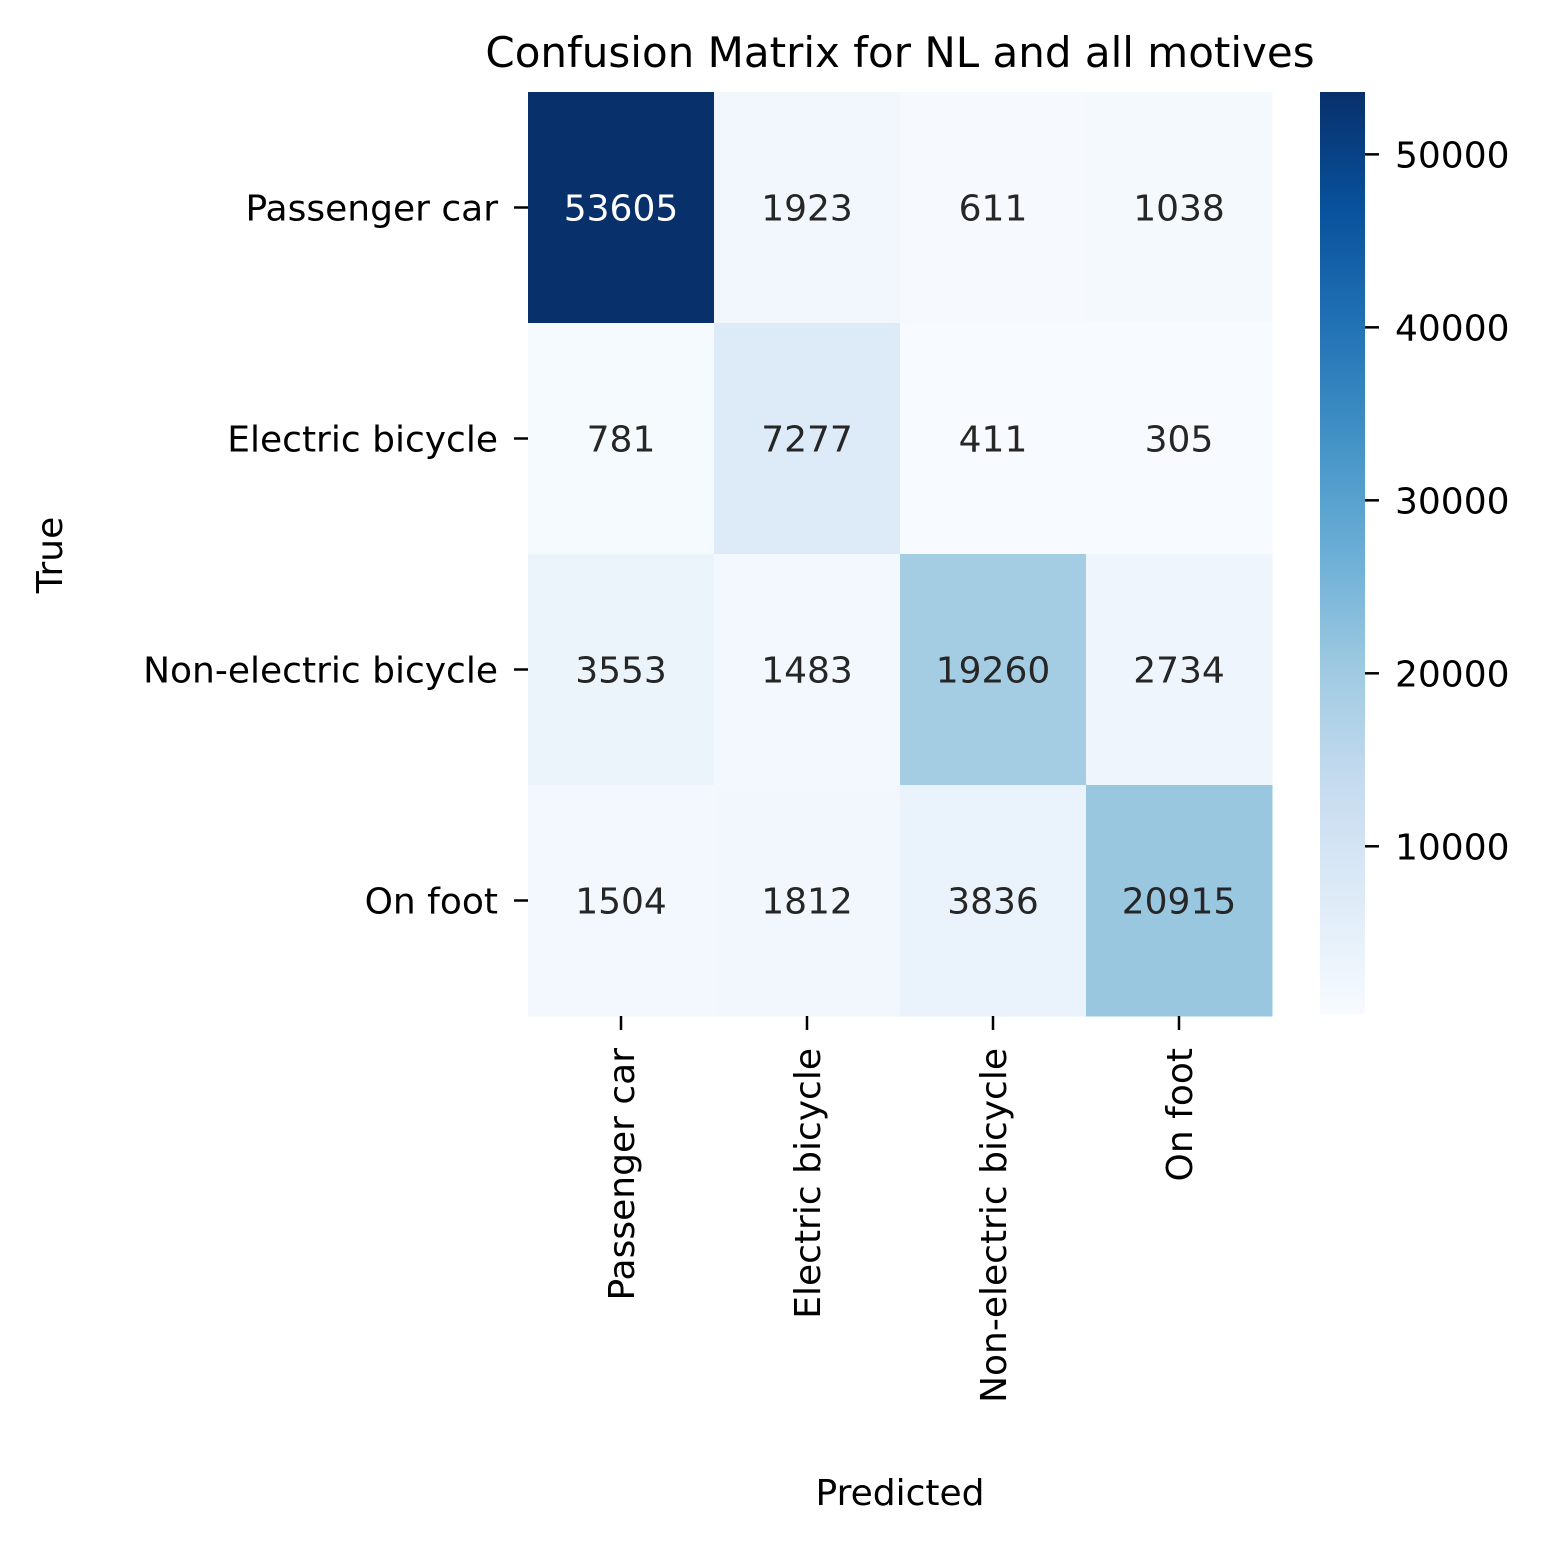 The image size is (1556, 1544). What do you see at coordinates (431, 902) in the screenshot?
I see `y-tick-label: On foot` at bounding box center [431, 902].